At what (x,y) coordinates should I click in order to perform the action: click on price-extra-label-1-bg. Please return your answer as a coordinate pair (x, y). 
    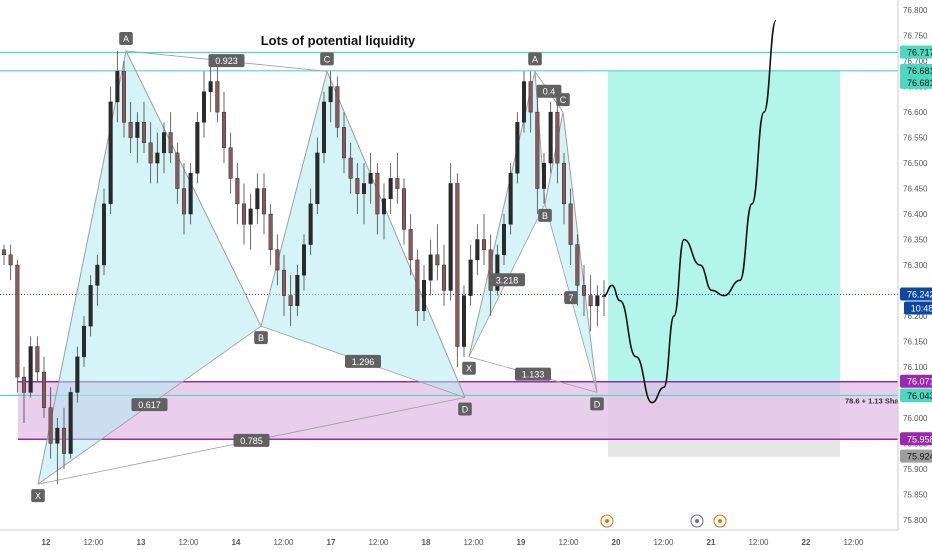
    Looking at the image, I should click on (916, 395).